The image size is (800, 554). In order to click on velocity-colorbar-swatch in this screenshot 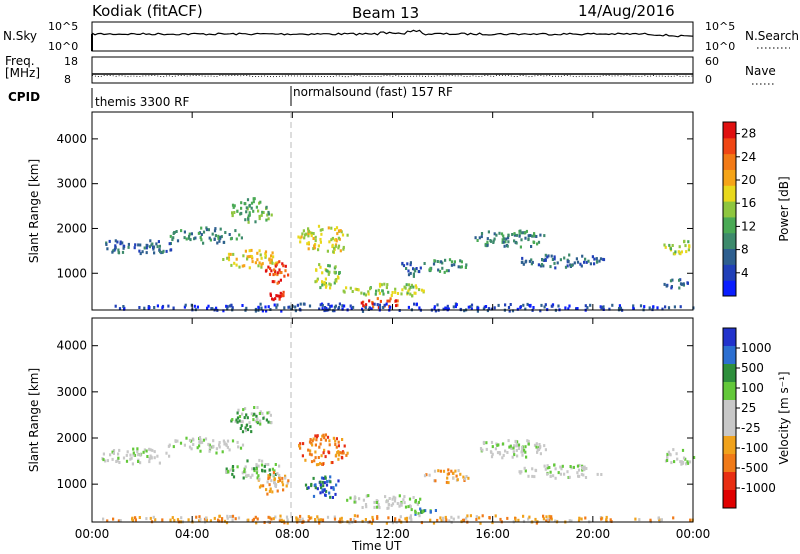, I will do `click(729, 427)`.